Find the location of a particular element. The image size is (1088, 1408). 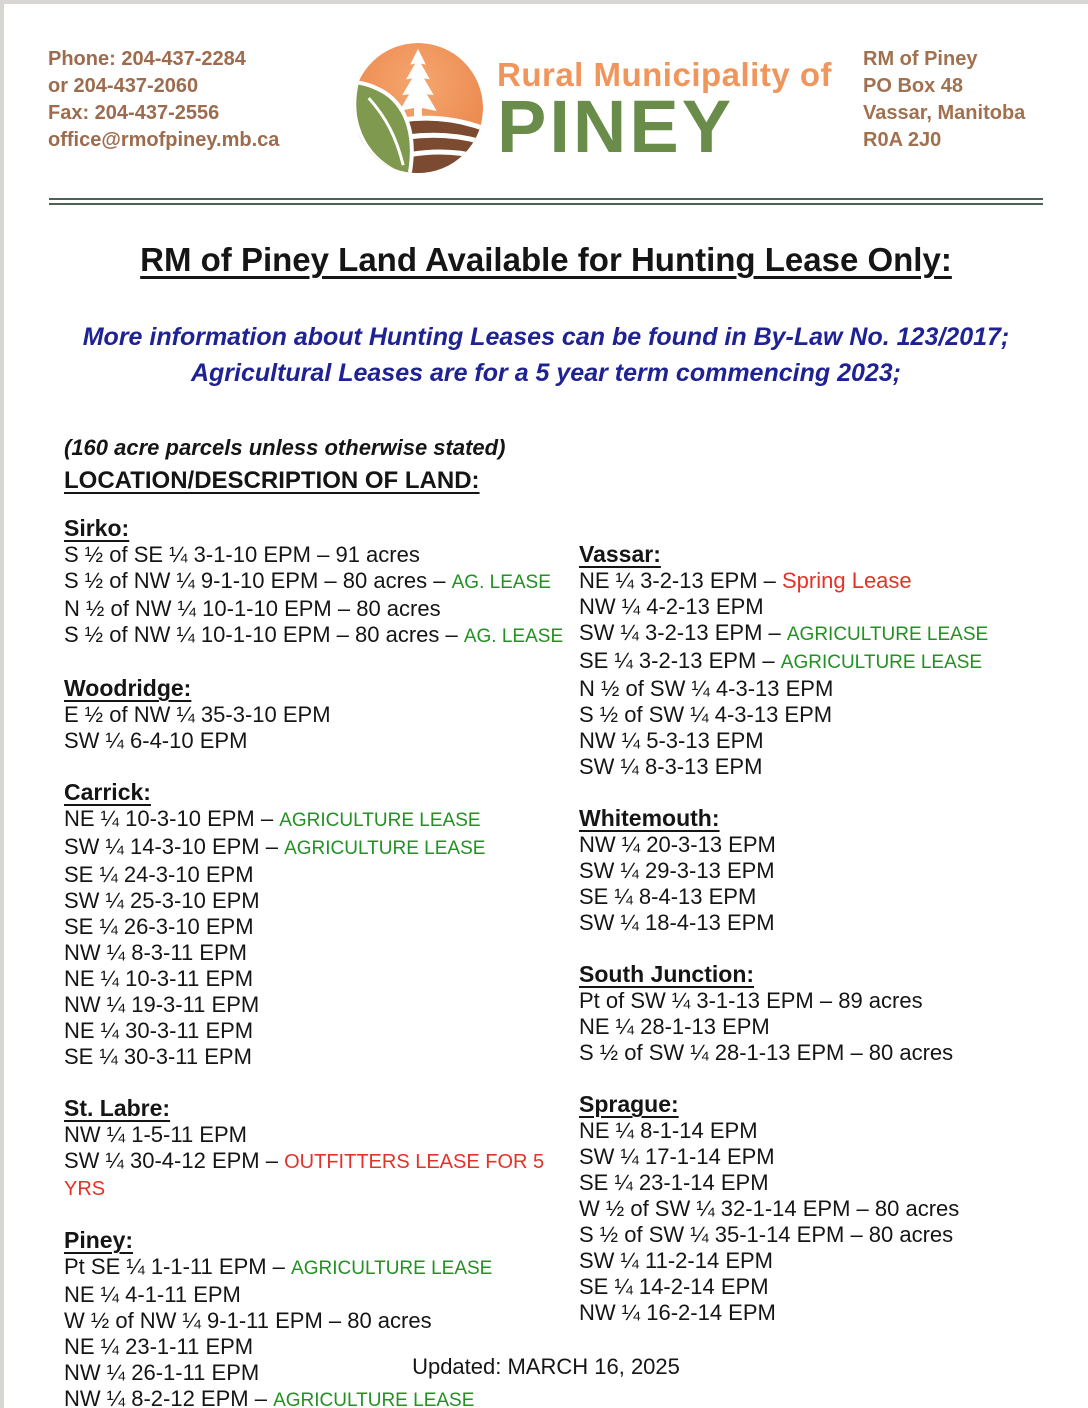

parcel-description: W ½ of SW ¼ 32-1-14 EPM – 80 acres is located at coordinates (769, 1208).